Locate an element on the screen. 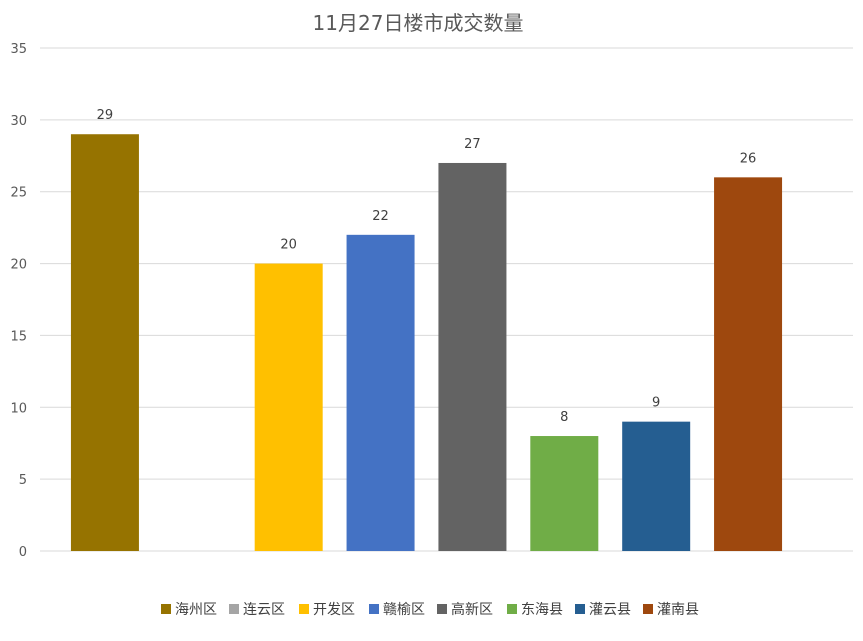 This screenshot has width=863, height=641. data-label: 9 is located at coordinates (656, 403).